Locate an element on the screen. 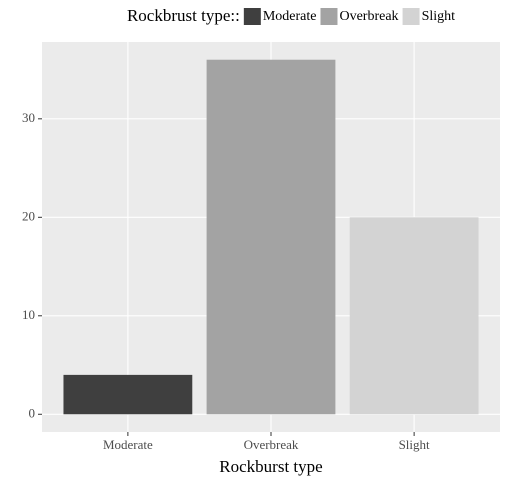  y-tick-label: 10 is located at coordinates (28, 314).